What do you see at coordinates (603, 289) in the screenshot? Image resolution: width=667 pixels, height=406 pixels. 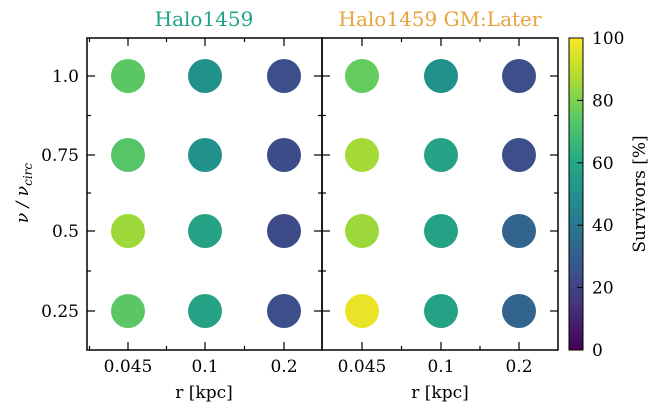 I see `colorbar-tick-label: 20` at bounding box center [603, 289].